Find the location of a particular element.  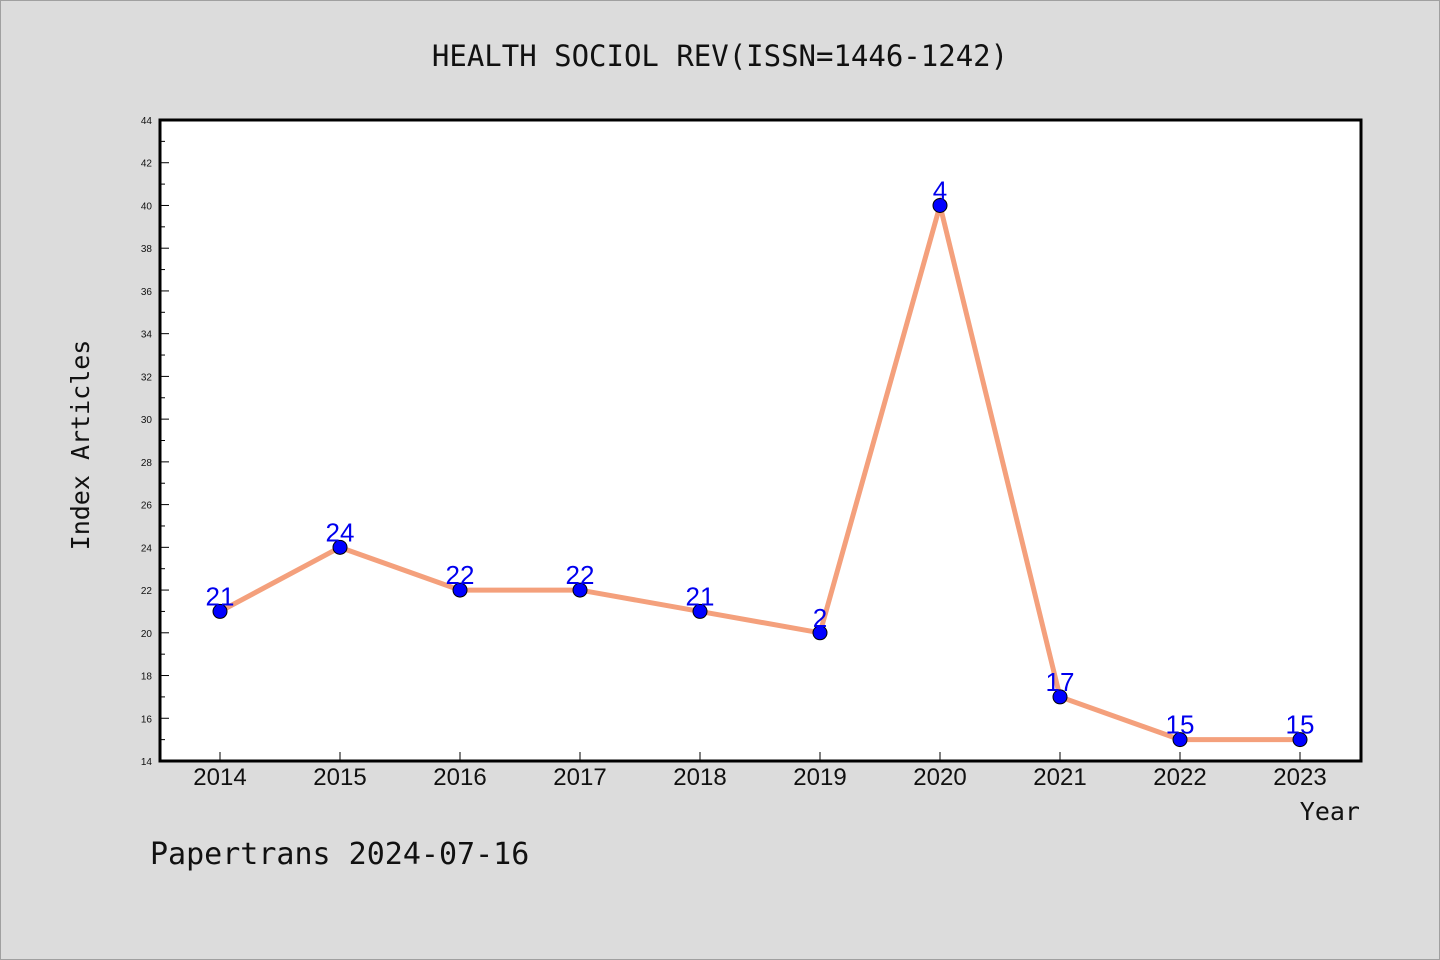

y-tick-label: 36 is located at coordinates (147, 292).